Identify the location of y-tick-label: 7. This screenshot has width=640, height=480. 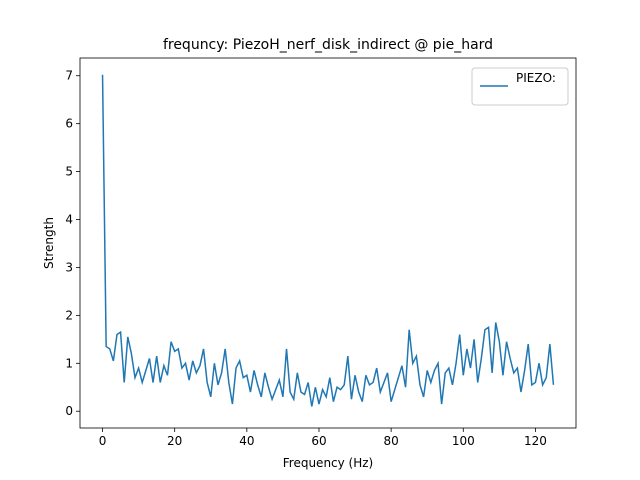
(69, 76).